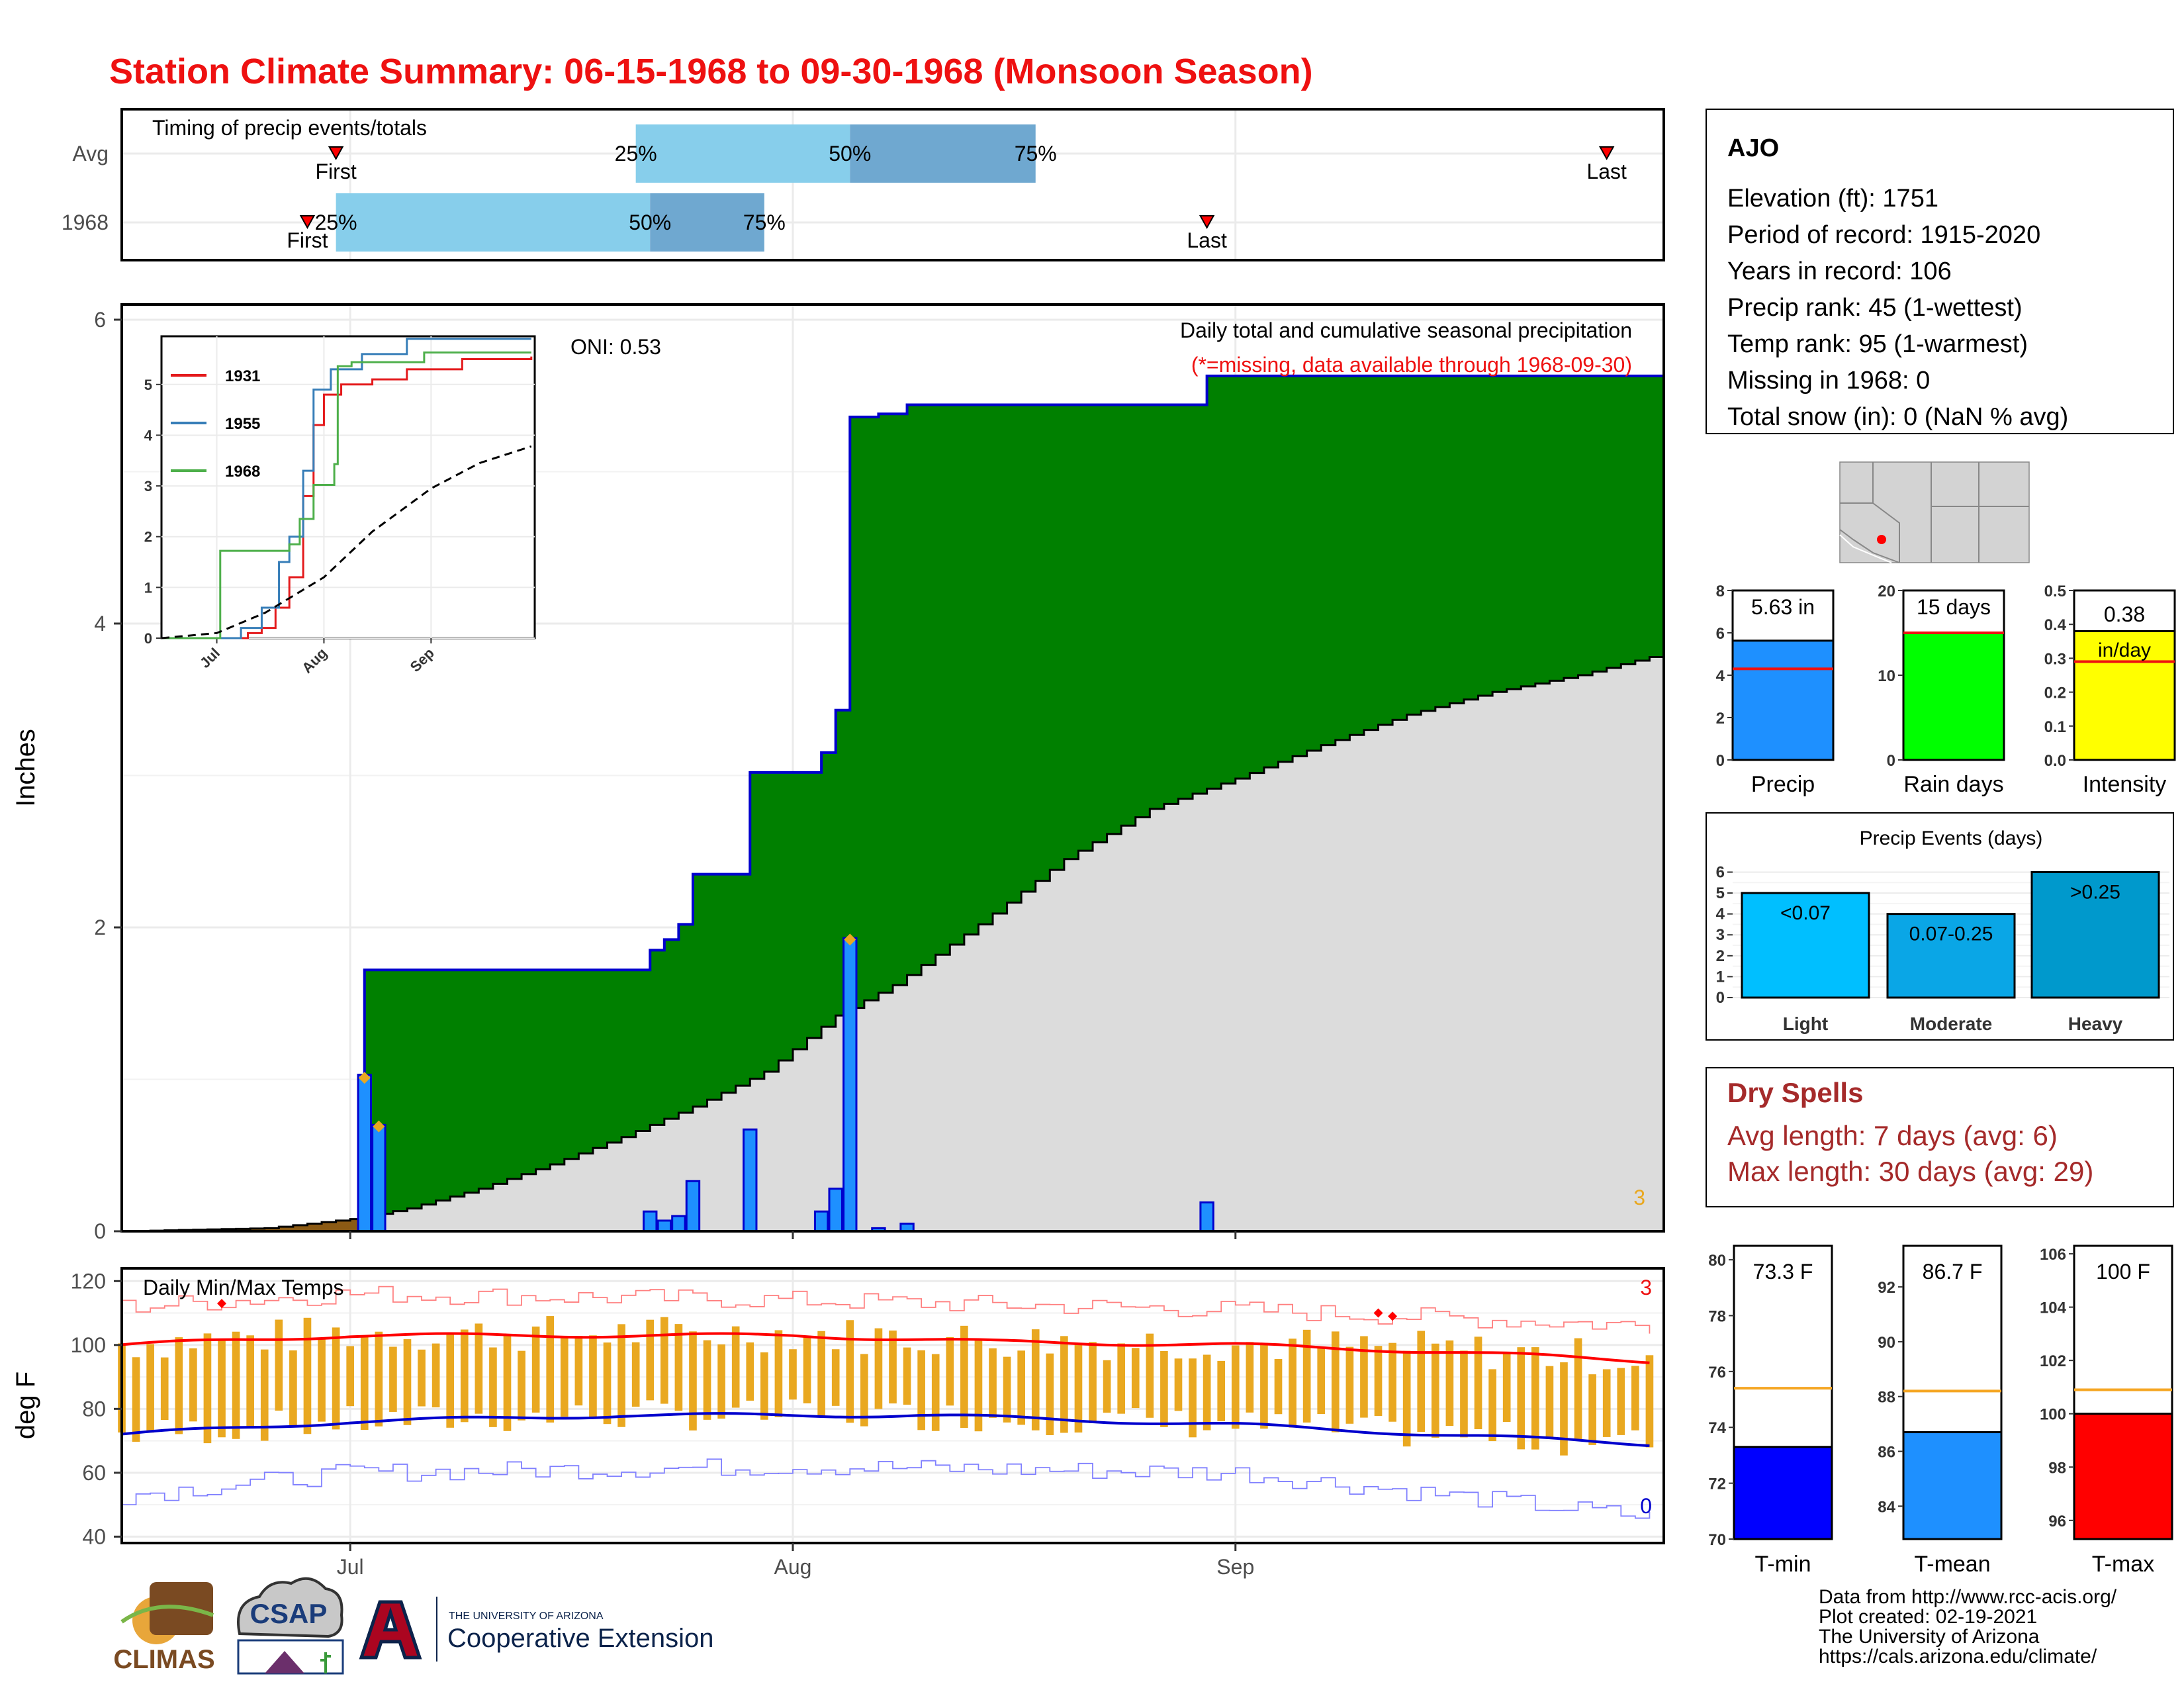 This screenshot has height=1688, width=2184. What do you see at coordinates (148, 435) in the screenshot?
I see `inset-y-tick-label: 4` at bounding box center [148, 435].